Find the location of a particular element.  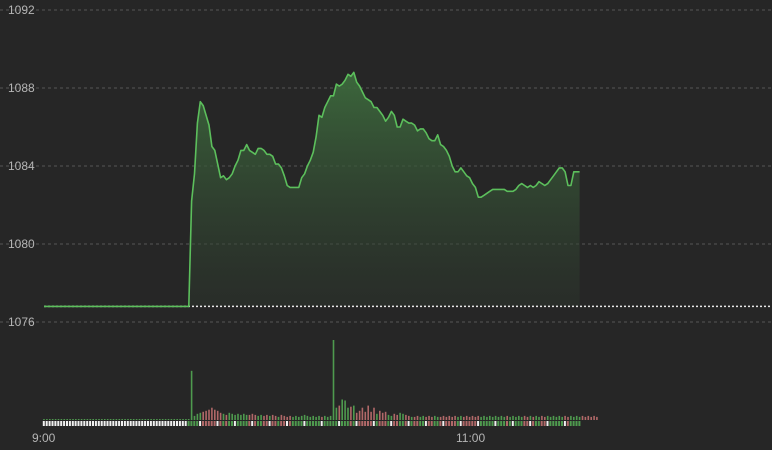

x-axis-ticks: 9:00 11:00 is located at coordinates (258, 438).